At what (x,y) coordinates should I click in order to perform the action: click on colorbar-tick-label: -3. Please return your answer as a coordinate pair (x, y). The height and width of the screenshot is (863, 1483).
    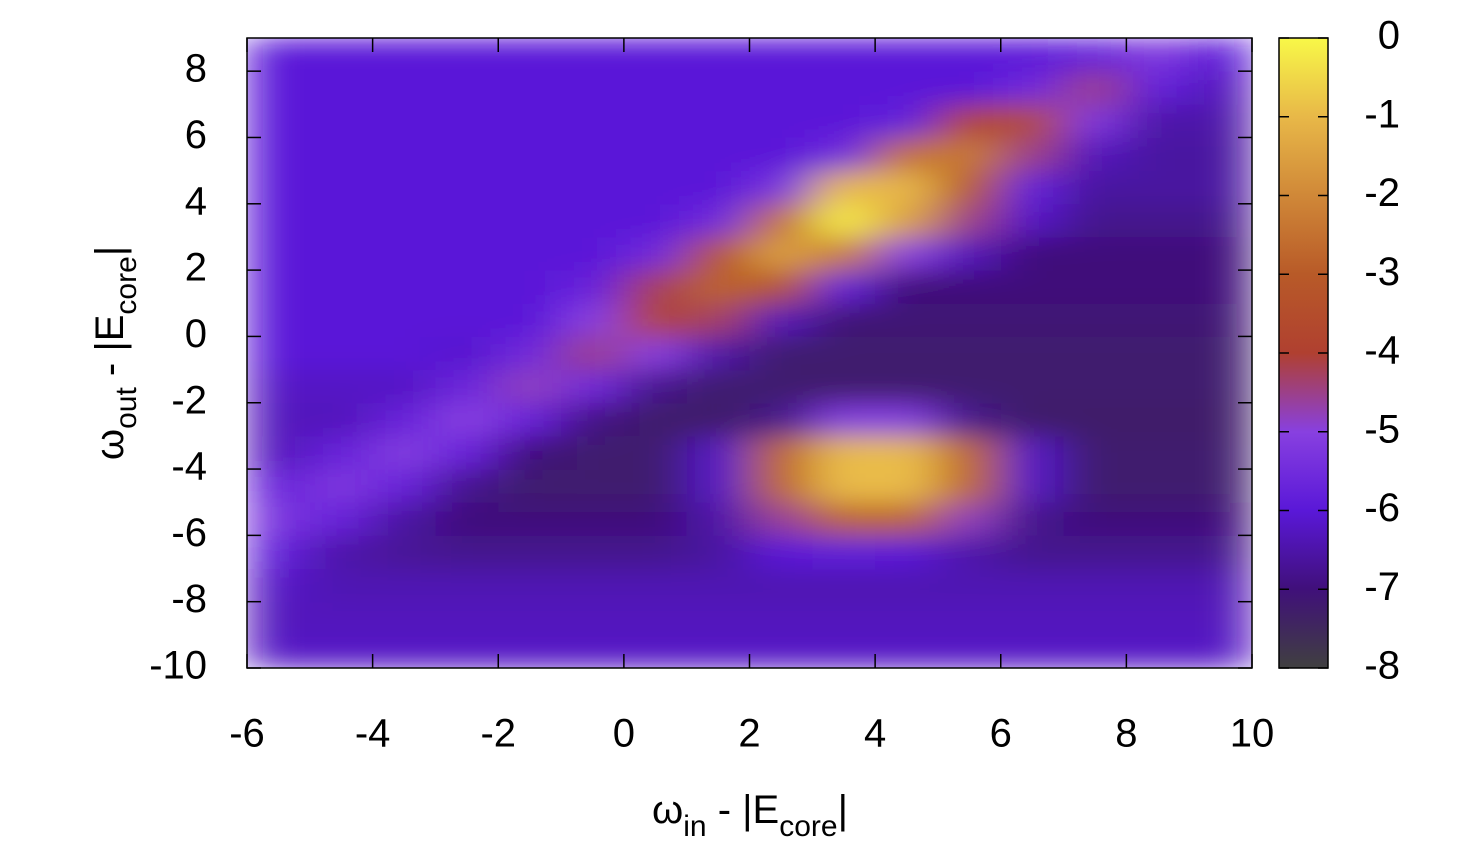
    Looking at the image, I should click on (1382, 272).